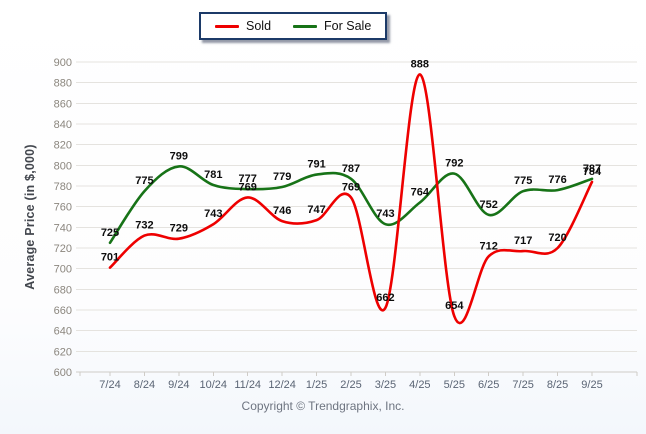  What do you see at coordinates (523, 241) in the screenshot?
I see `svg-text: 717` at bounding box center [523, 241].